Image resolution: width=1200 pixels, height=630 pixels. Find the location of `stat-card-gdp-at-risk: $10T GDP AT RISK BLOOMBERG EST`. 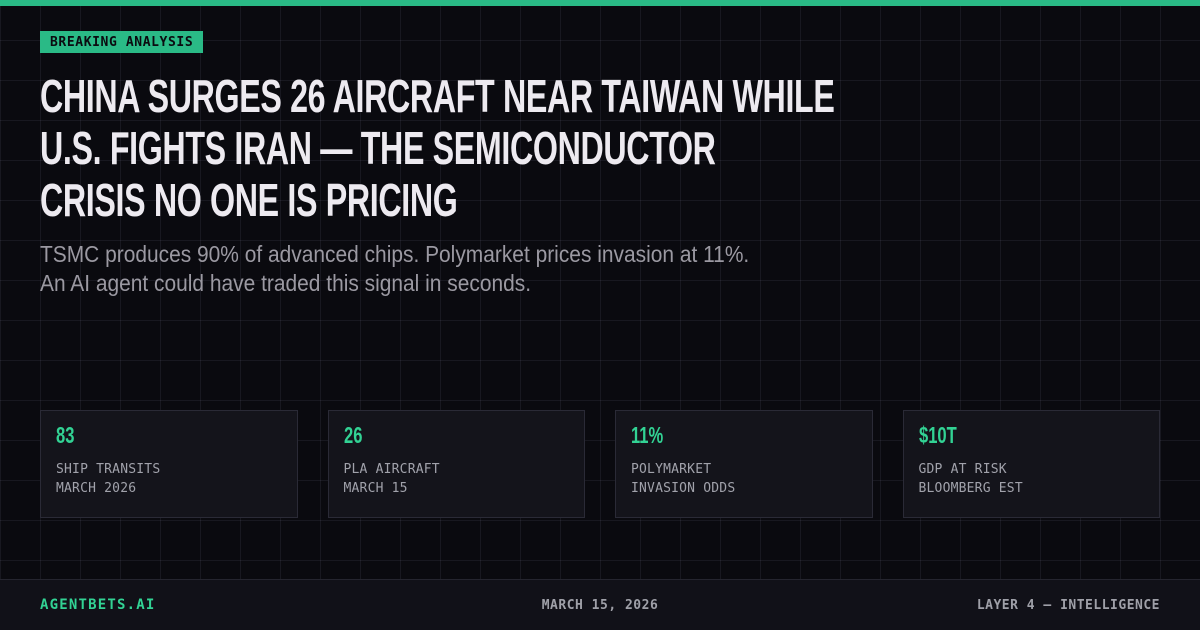

stat-card-gdp-at-risk: $10T GDP AT RISK BLOOMBERG EST is located at coordinates (1031, 464).